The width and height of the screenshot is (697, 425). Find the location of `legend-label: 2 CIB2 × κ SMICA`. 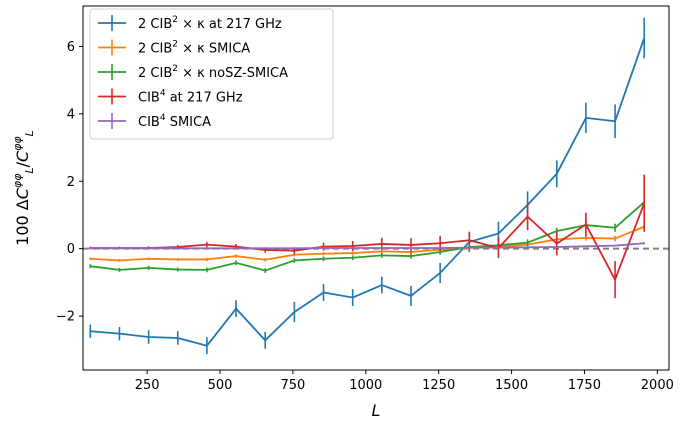

legend-label: 2 CIB2 × κ SMICA is located at coordinates (194, 48).